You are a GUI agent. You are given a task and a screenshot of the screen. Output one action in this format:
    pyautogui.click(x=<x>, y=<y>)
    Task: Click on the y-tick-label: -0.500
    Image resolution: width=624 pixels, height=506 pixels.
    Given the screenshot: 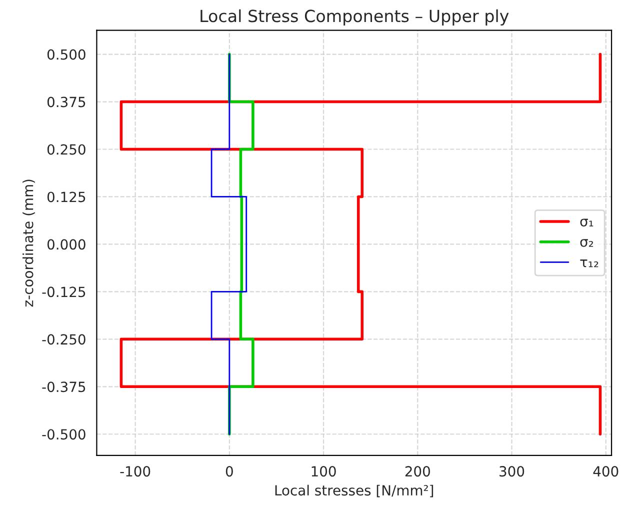 What is the action you would take?
    pyautogui.click(x=64, y=434)
    